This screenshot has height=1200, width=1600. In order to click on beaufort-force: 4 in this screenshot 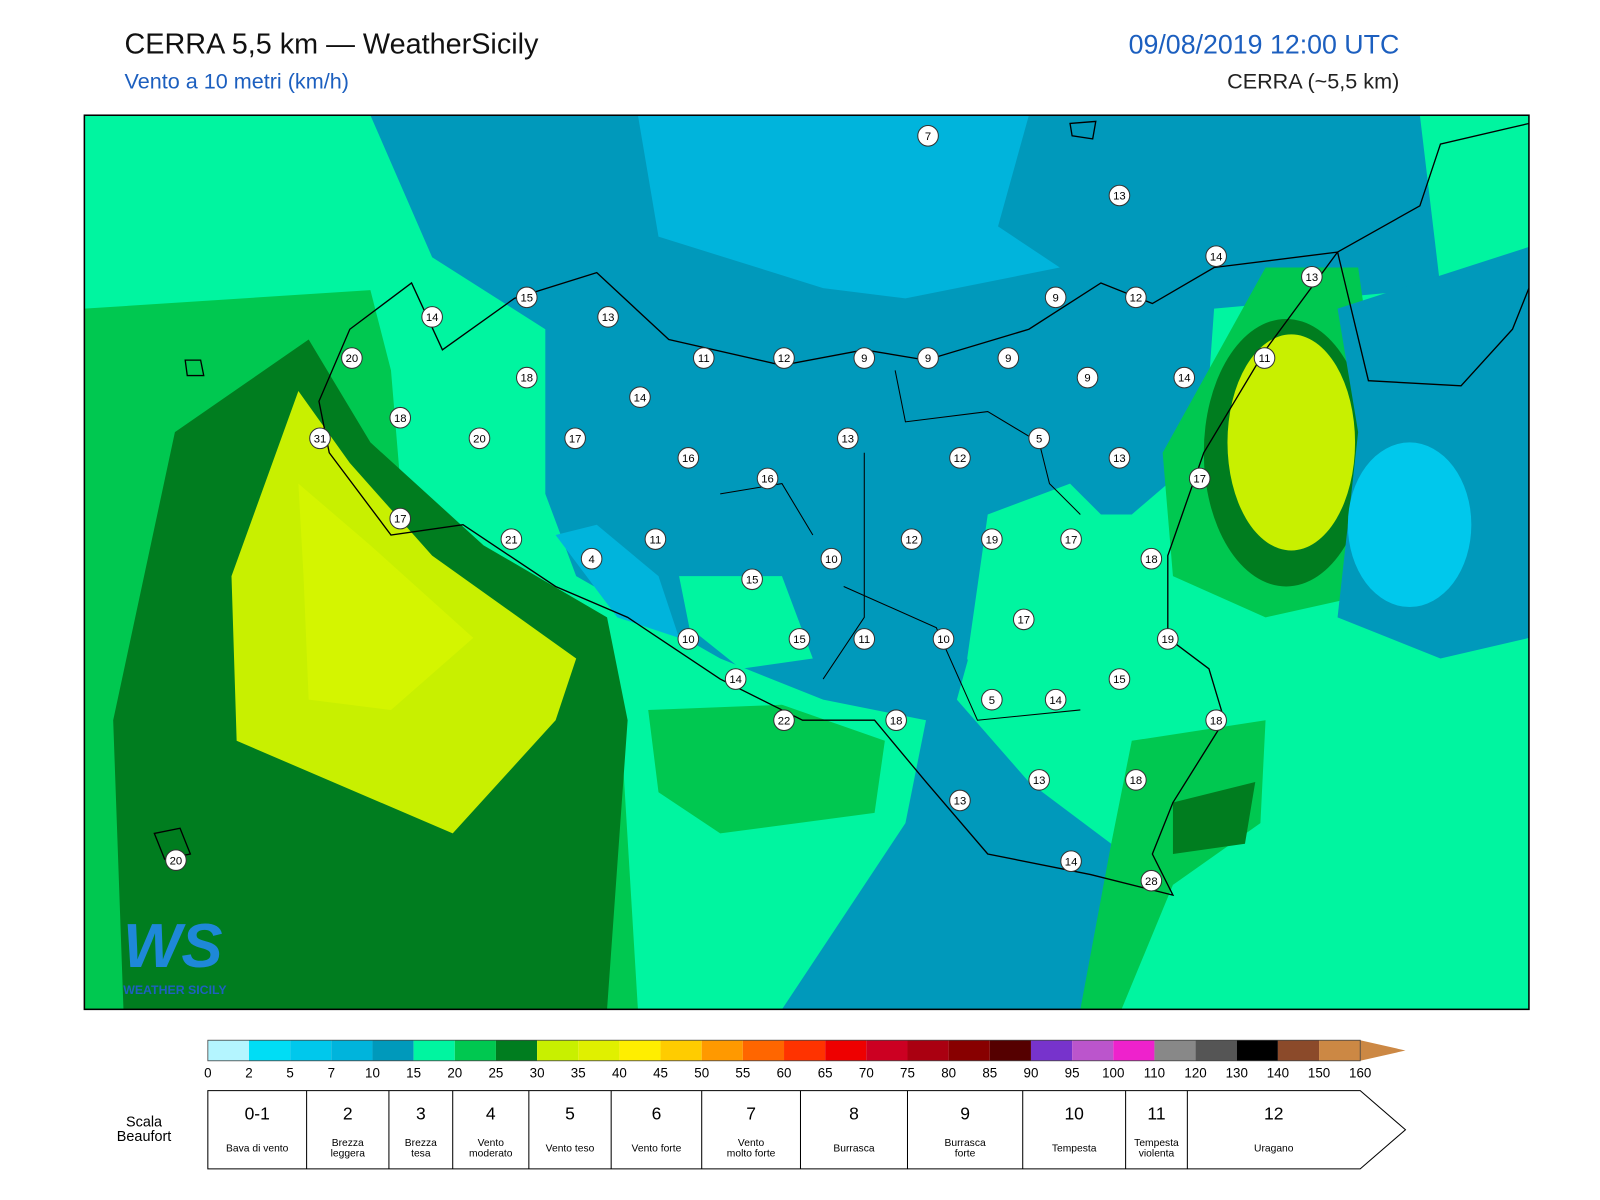, I will do `click(491, 1113)`.